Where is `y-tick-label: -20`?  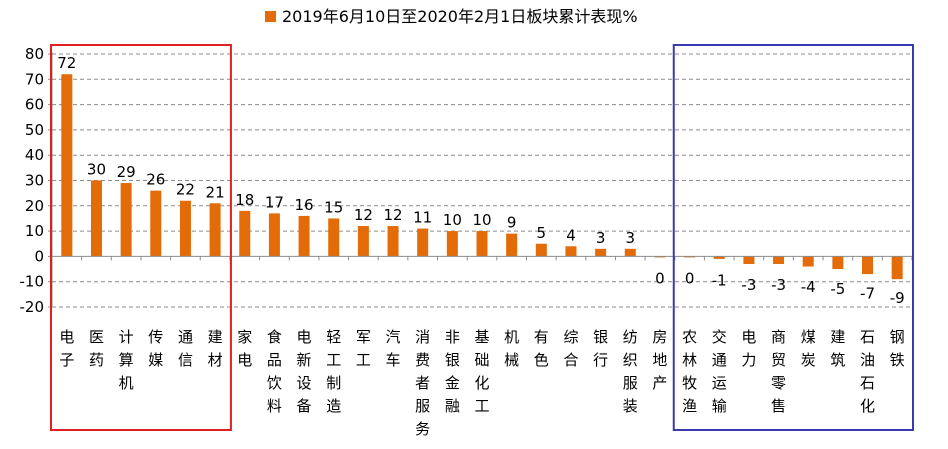 y-tick-label: -20 is located at coordinates (32, 307).